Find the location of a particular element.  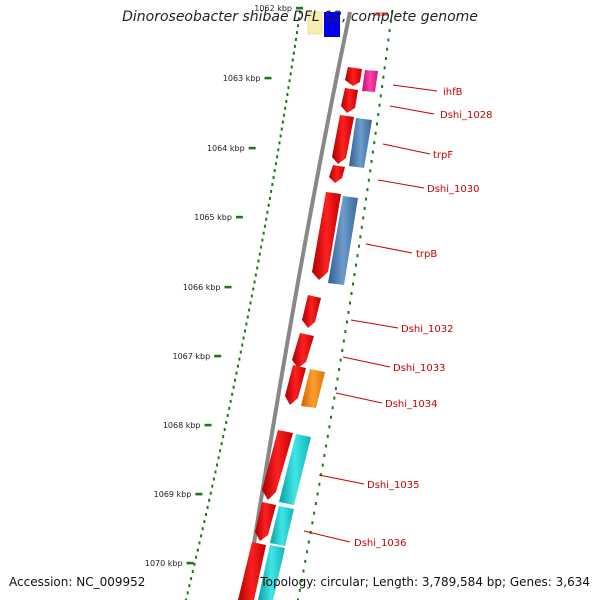

gene-label-Dshi_1033: Dshi_1033 is located at coordinates (419, 368).